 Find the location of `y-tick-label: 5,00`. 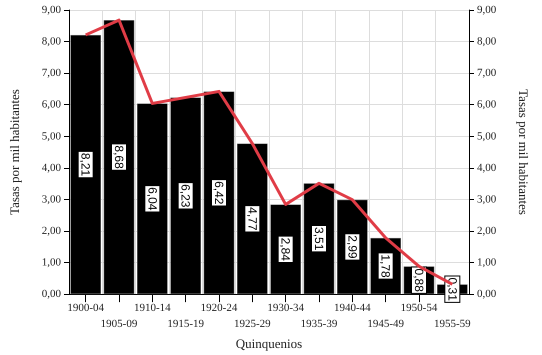

y-tick-label: 5,00 is located at coordinates (52, 136).